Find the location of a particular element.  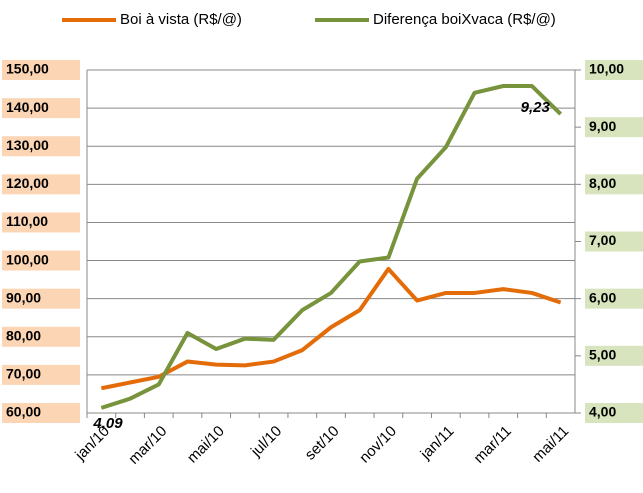

y-tick-label: 150,00 is located at coordinates (27, 69).